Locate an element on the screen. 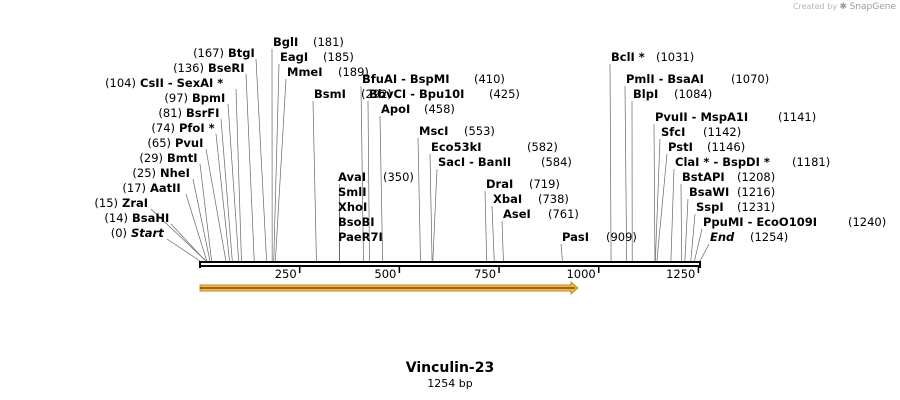 Image resolution: width=900 pixels, height=400 pixels. site-name-drai: DraI is located at coordinates (499, 184).